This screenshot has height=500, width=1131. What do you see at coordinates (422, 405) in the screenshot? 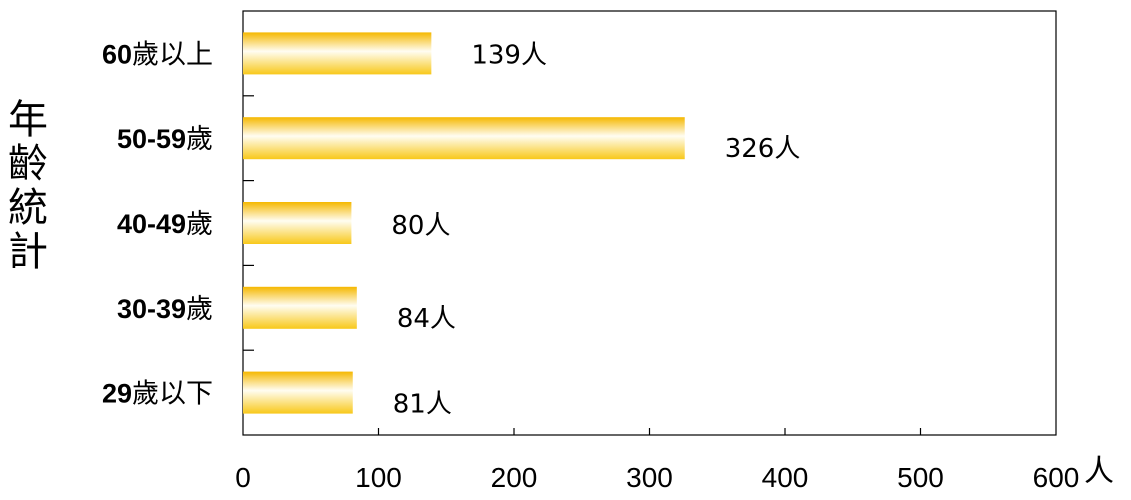
I see `data-label: 81人` at bounding box center [422, 405].